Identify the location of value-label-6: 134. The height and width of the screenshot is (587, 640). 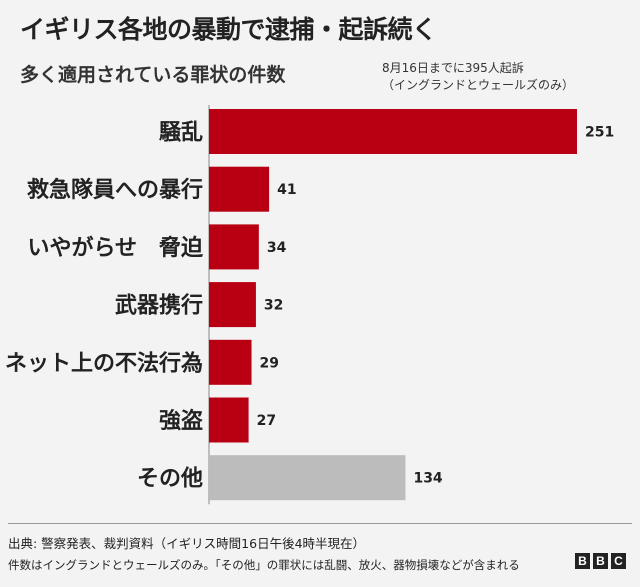
(427, 479).